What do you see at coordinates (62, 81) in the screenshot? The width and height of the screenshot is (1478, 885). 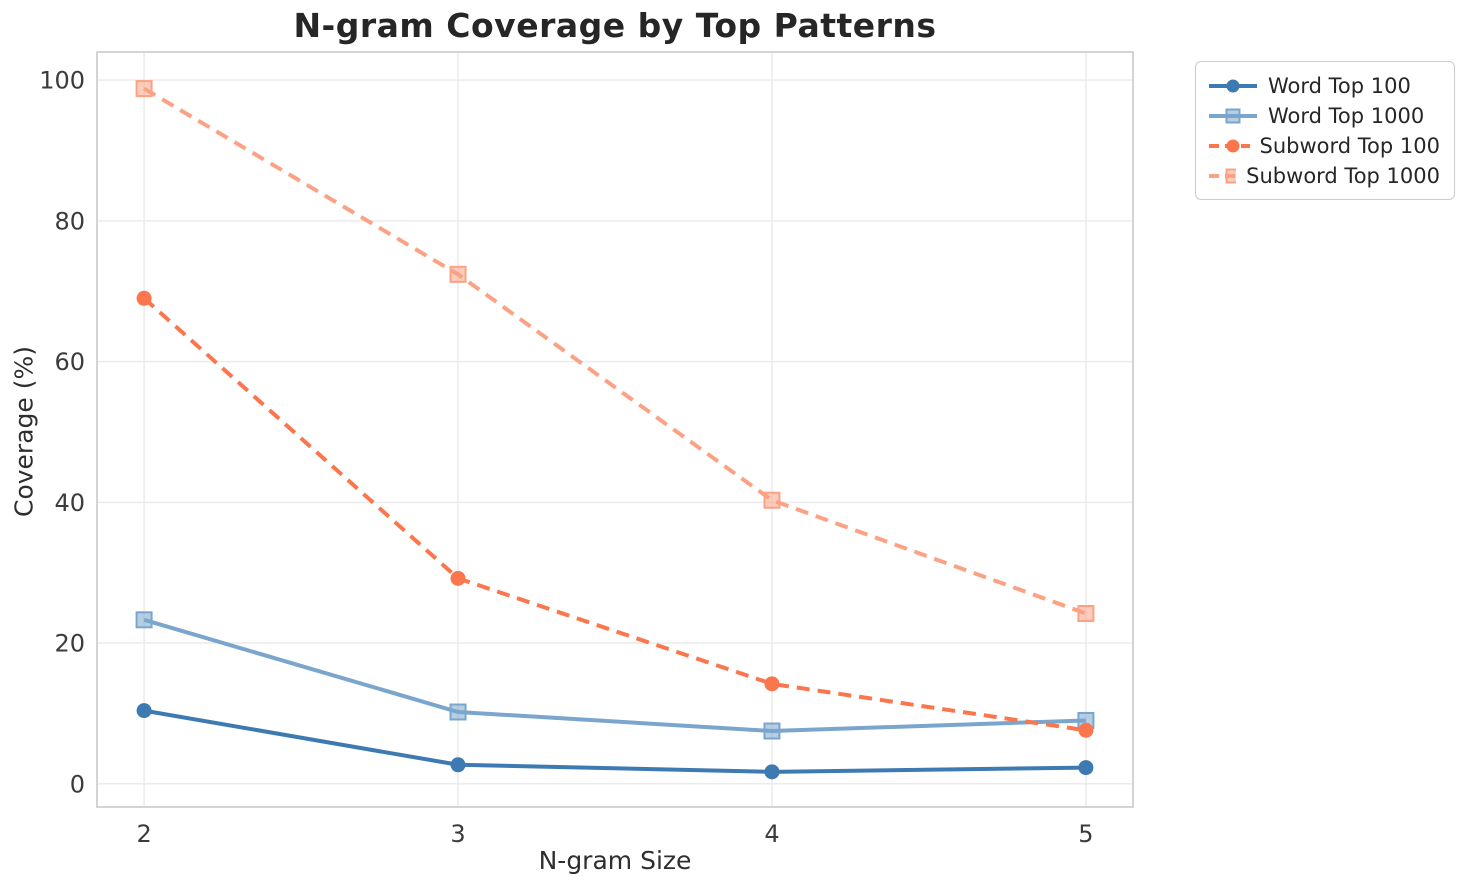 I see `y-tick-label: 100` at bounding box center [62, 81].